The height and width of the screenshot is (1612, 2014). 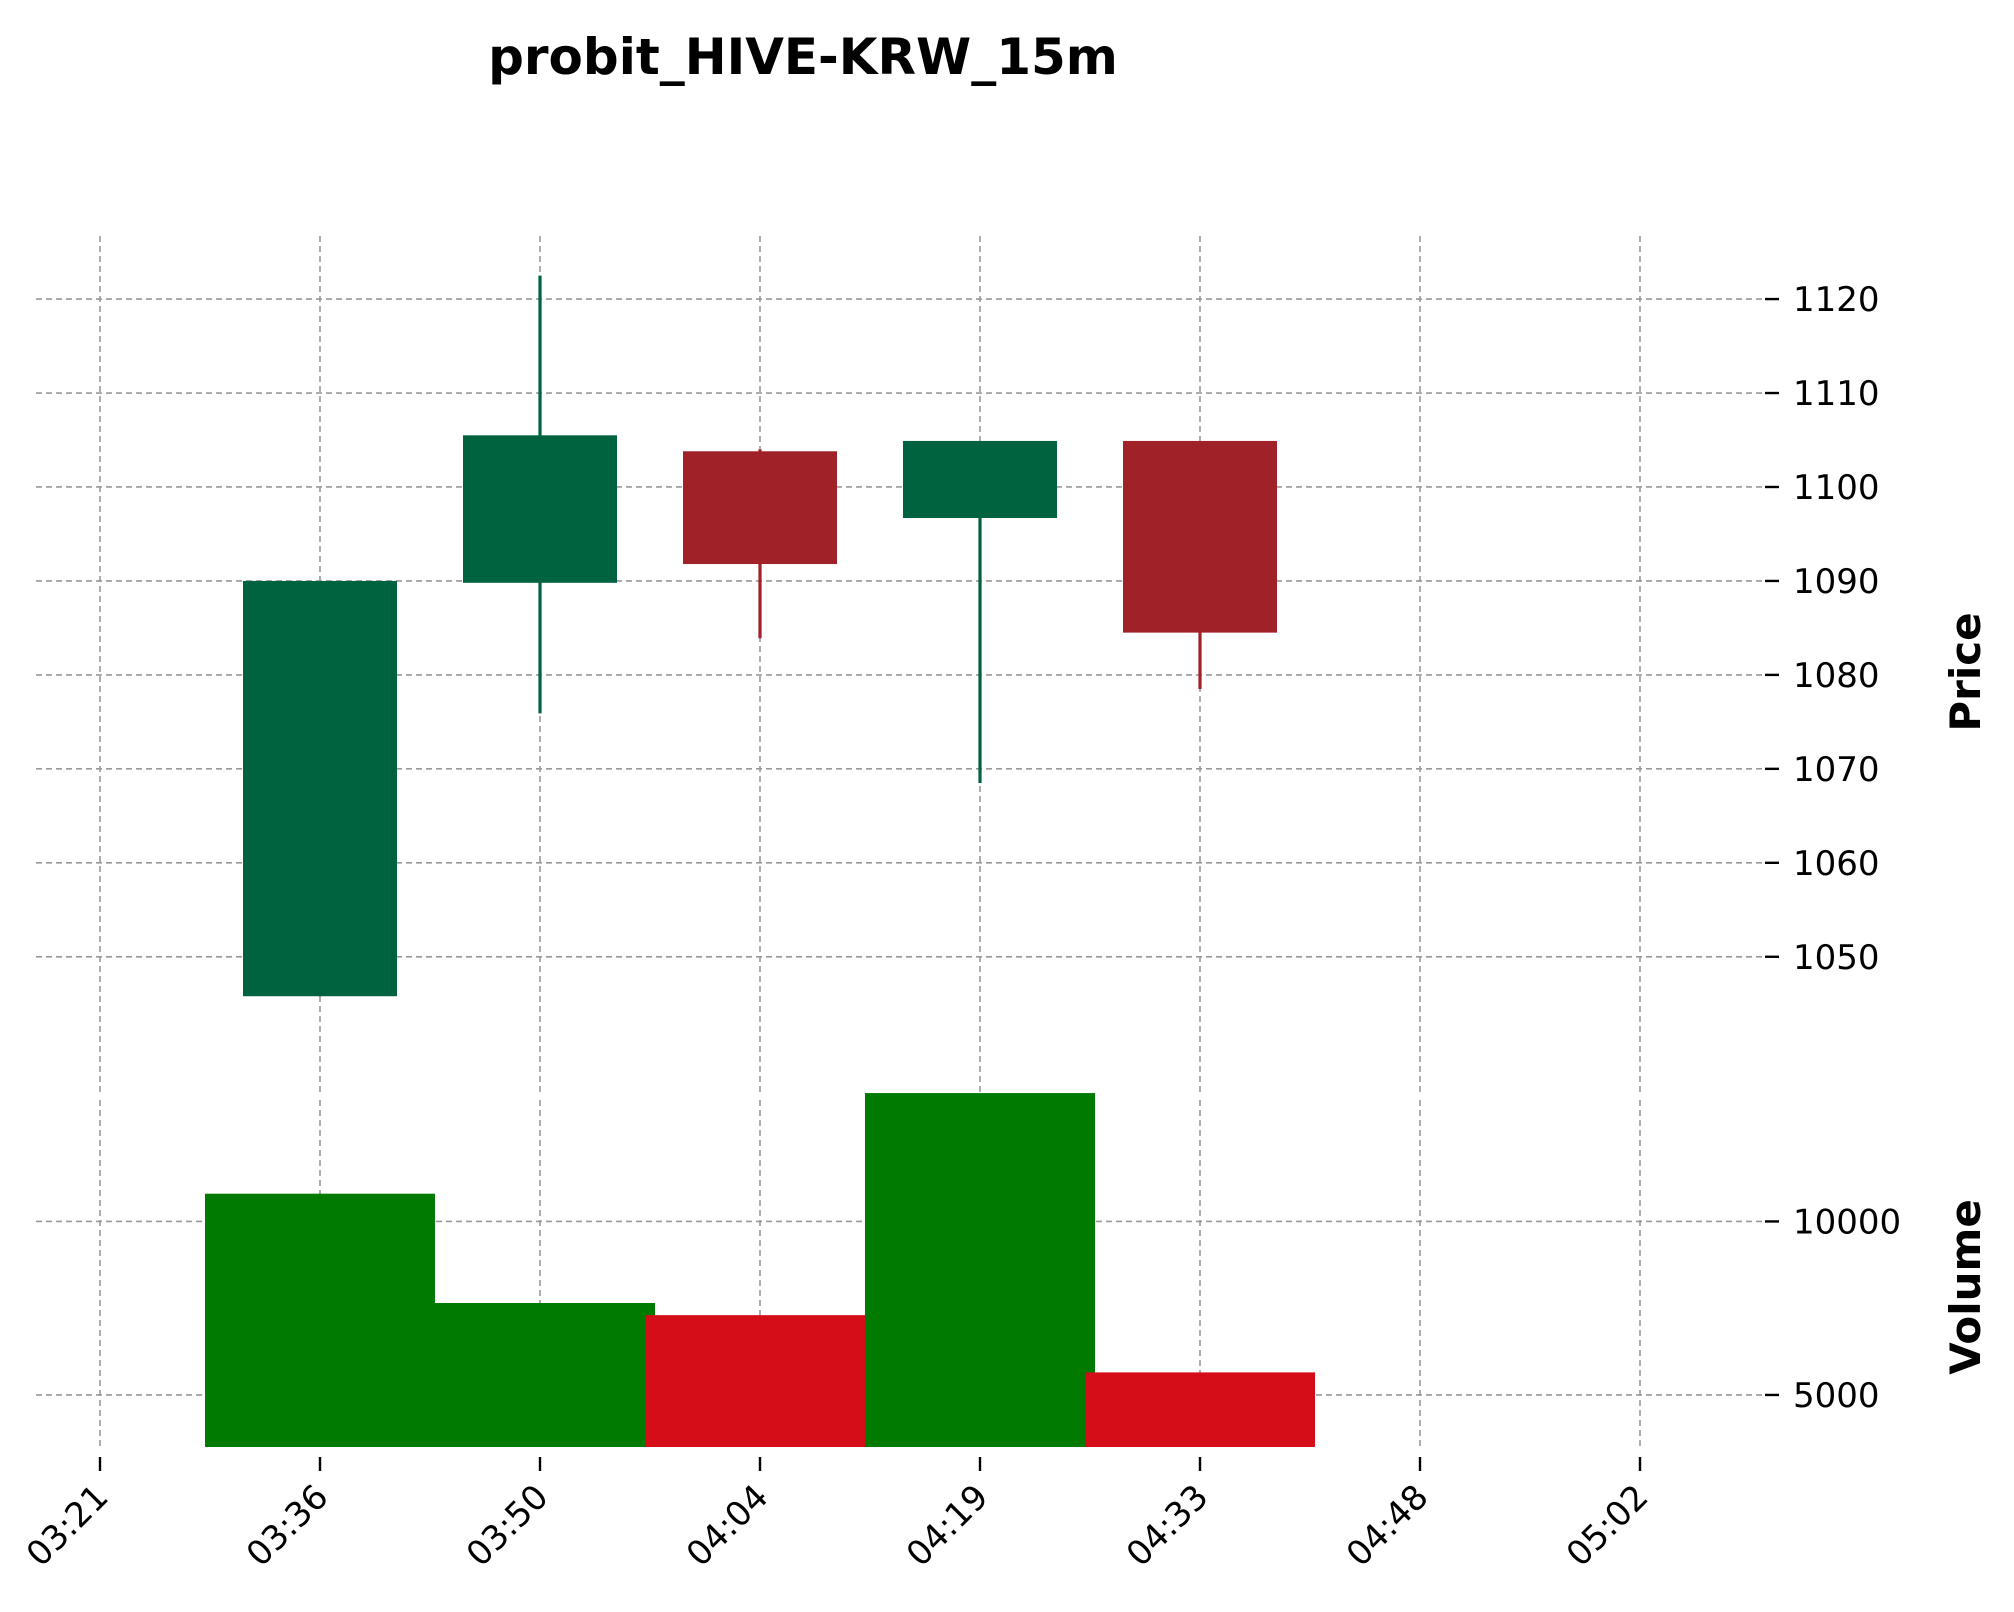 I want to click on price-tick-label: 1090, so click(x=1836, y=582).